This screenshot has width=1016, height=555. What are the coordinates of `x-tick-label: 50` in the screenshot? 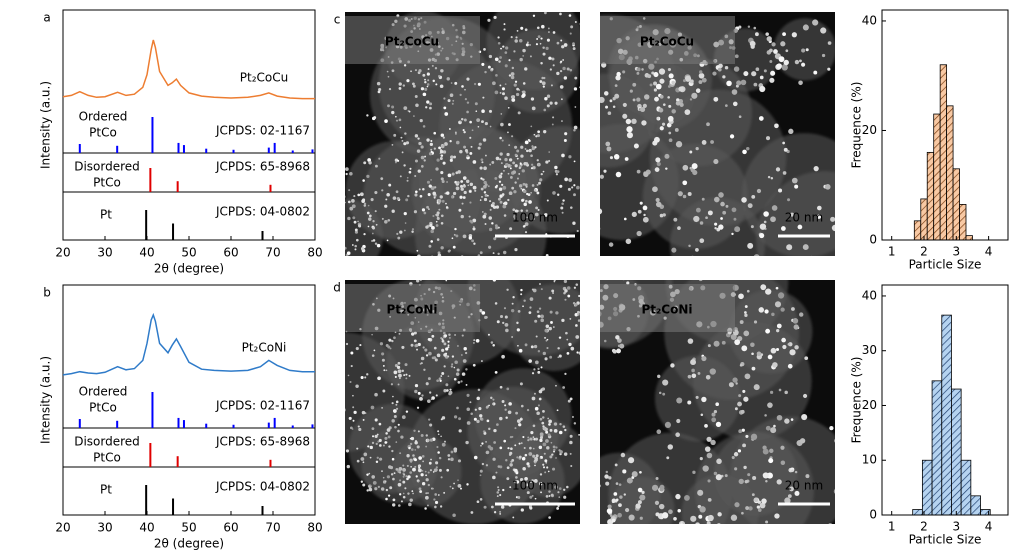 It's located at (188, 253).